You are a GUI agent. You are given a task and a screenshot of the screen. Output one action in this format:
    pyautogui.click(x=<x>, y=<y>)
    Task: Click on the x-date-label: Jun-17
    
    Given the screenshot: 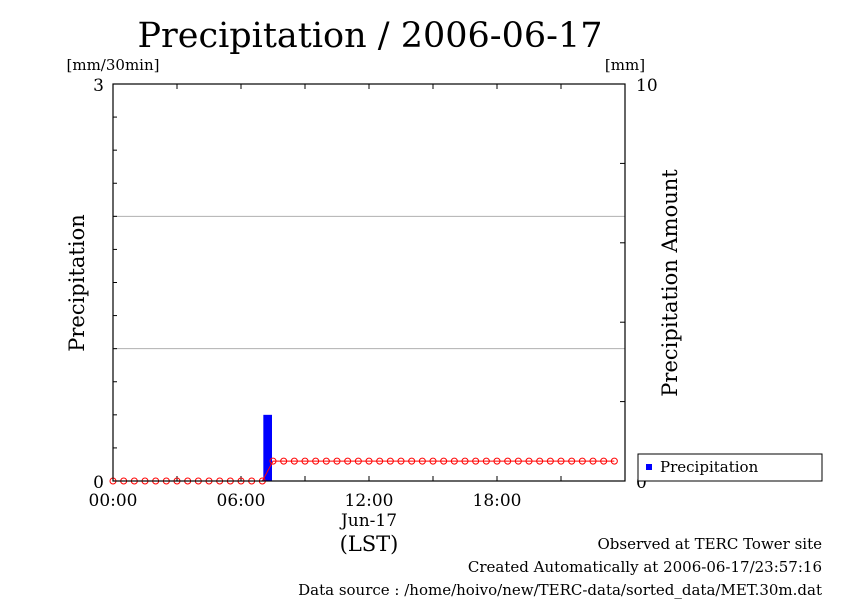 What is the action you would take?
    pyautogui.click(x=368, y=521)
    